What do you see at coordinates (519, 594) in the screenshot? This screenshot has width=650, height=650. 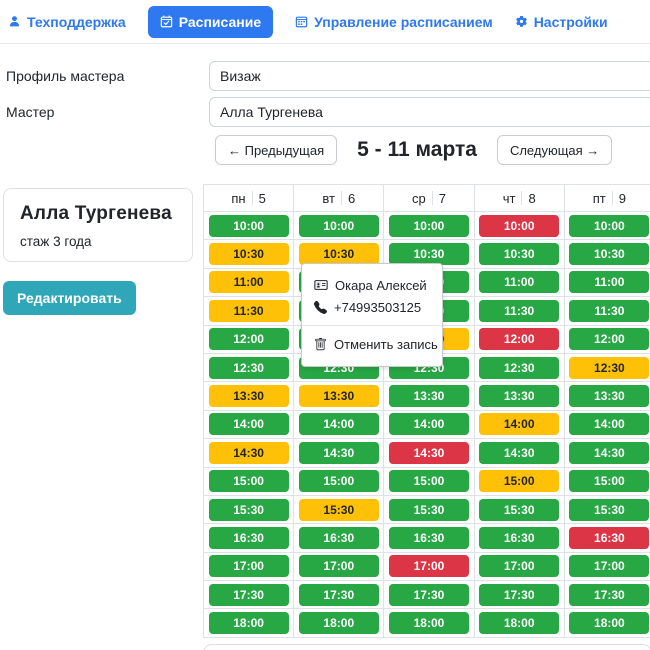 I see `slot-button-чт-17:30: 17:30` at bounding box center [519, 594].